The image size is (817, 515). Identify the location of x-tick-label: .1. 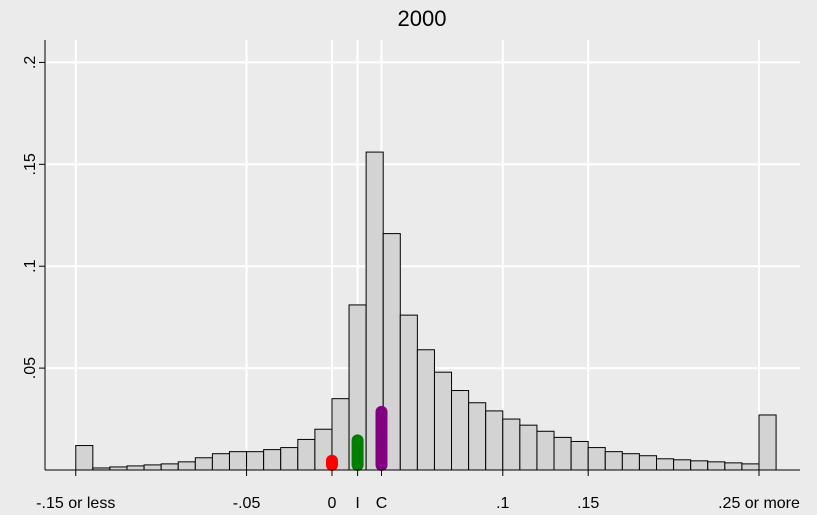
(502, 503).